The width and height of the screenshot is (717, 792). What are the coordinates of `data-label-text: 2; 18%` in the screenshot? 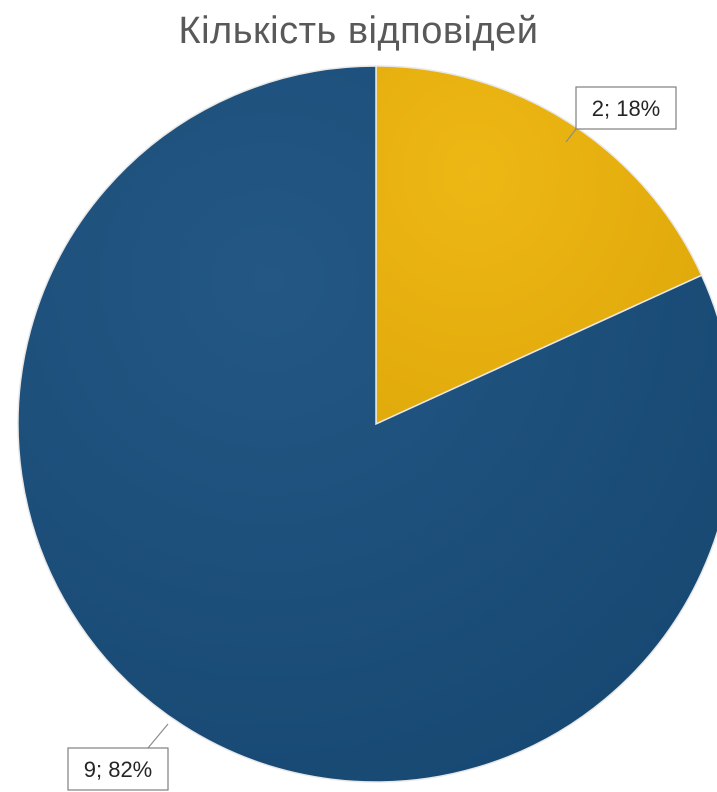 It's located at (626, 108).